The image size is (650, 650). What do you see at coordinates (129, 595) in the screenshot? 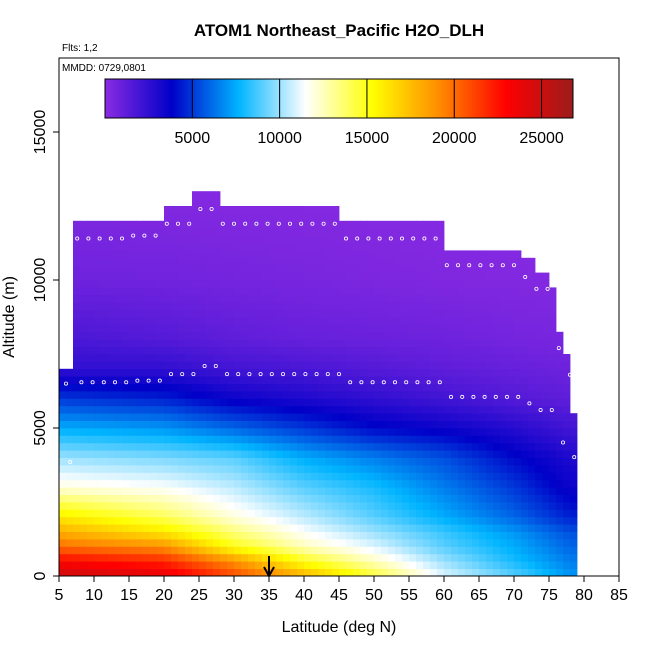
I see `x-tick-label: 15` at bounding box center [129, 595].